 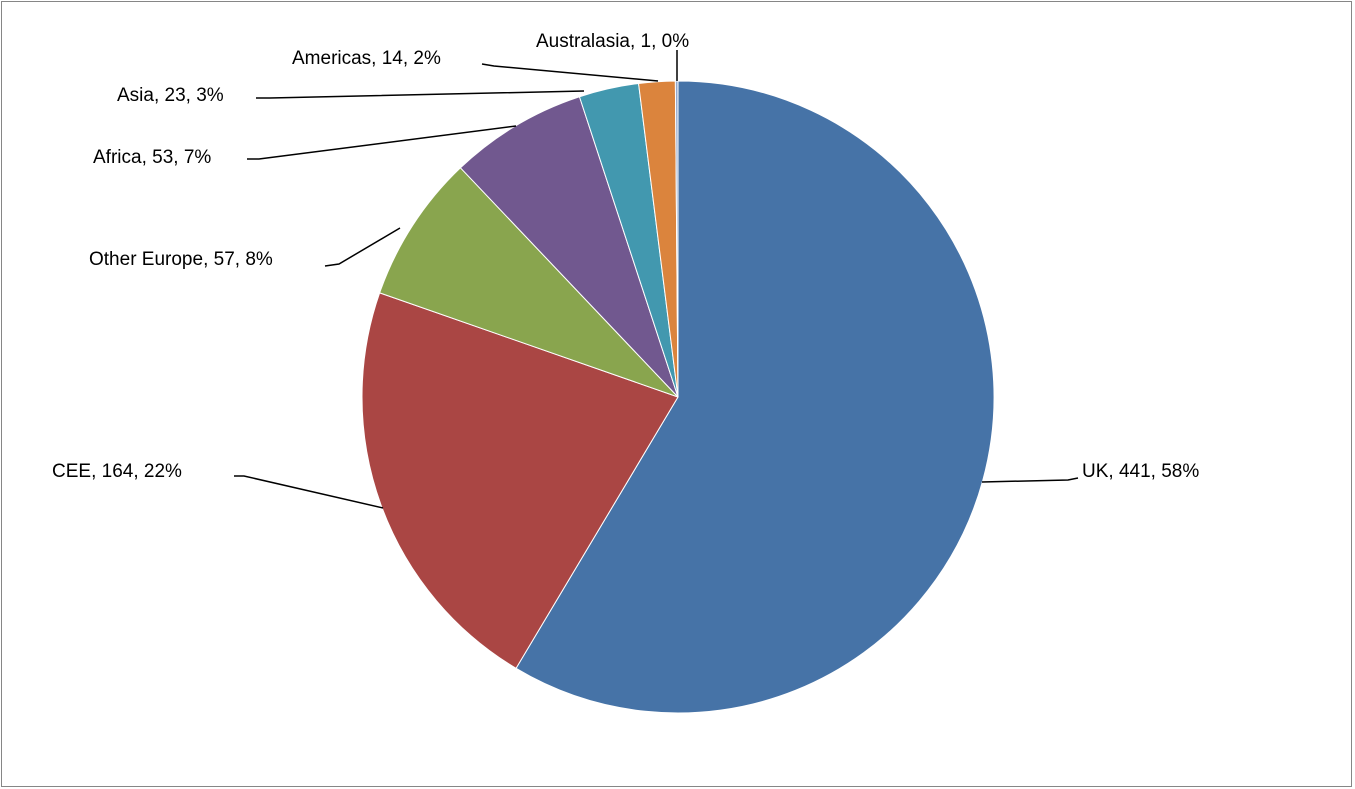 What do you see at coordinates (612, 41) in the screenshot?
I see `data-label-australasia: Australasia, 1, 0%` at bounding box center [612, 41].